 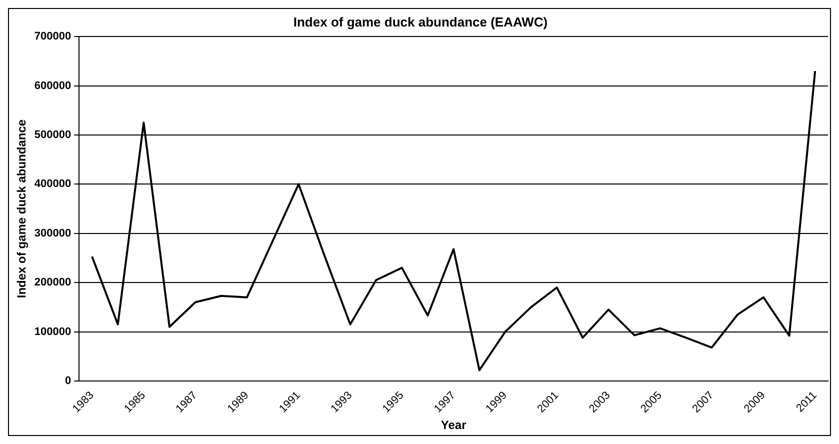 What do you see at coordinates (53, 282) in the screenshot?
I see `y-tick-label: 200000` at bounding box center [53, 282].